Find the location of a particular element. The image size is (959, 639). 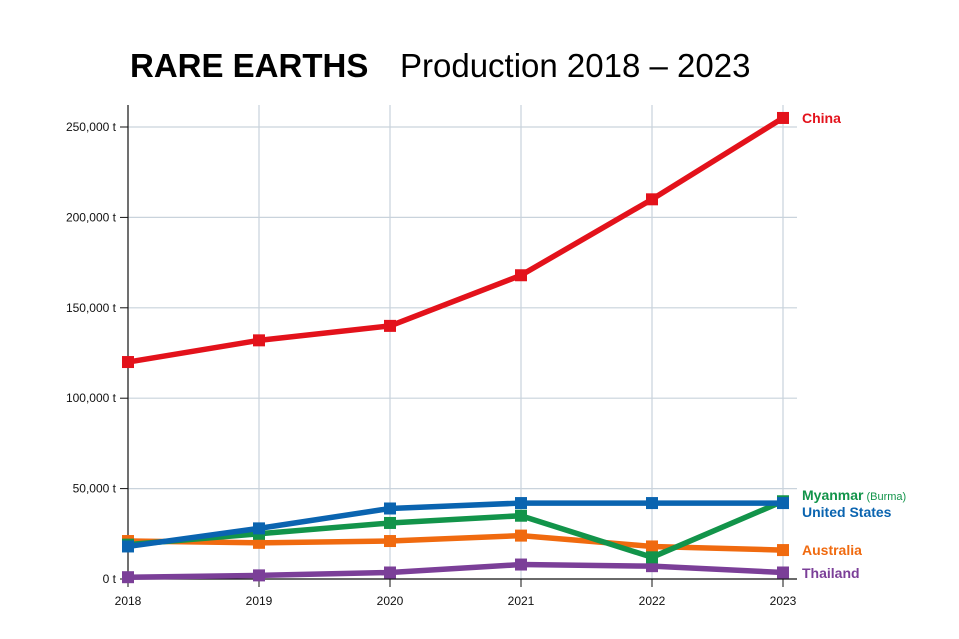

x-tick-label: 2021 is located at coordinates (521, 601).